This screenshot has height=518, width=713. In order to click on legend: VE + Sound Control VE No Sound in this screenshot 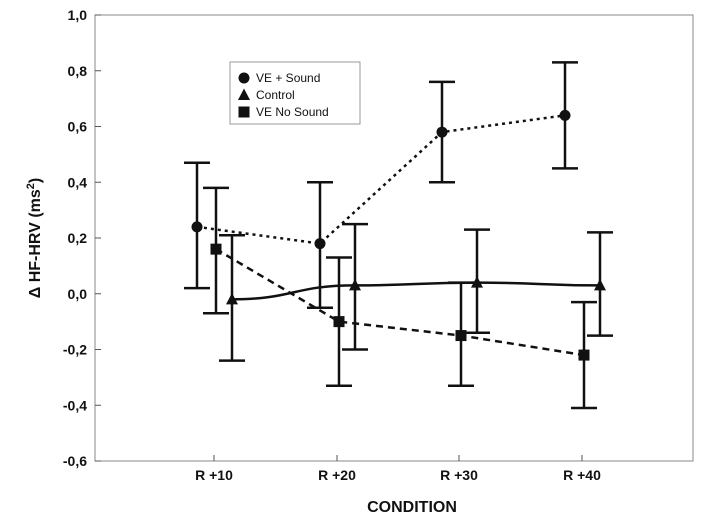, I will do `click(295, 93)`.